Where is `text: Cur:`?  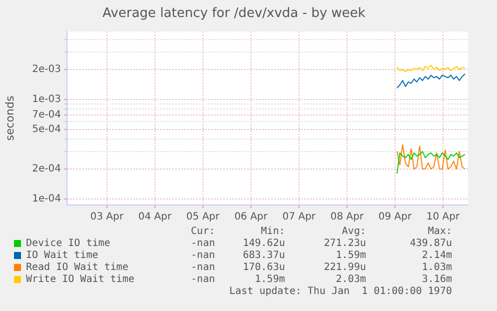
text: Cur: is located at coordinates (202, 231).